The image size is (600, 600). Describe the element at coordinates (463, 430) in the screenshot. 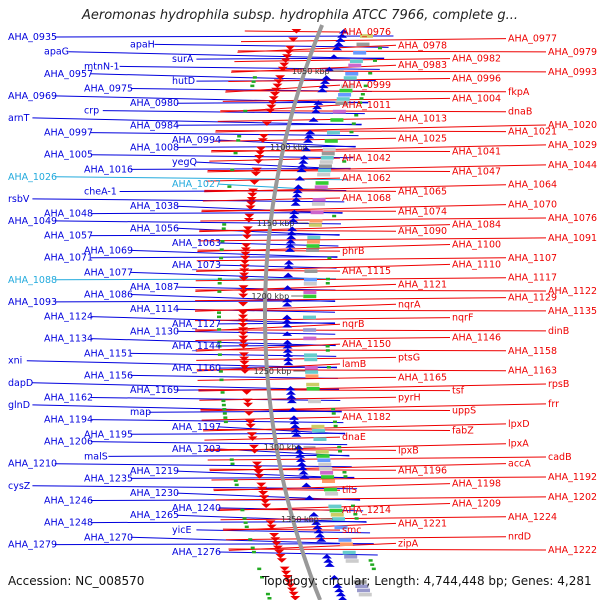

I see `gene-label-fabz: fabZ` at that location.